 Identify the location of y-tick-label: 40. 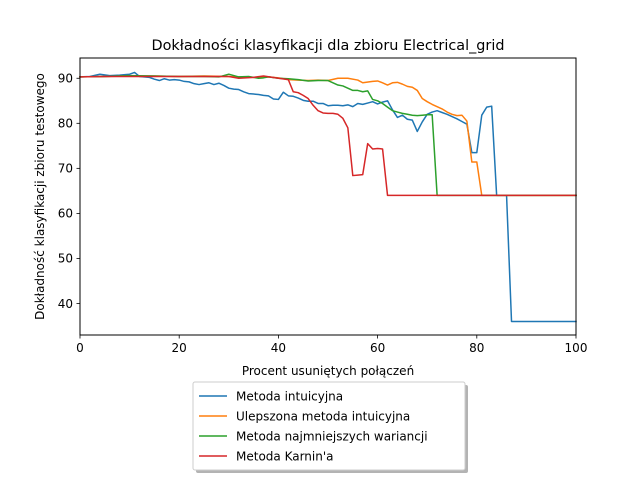
(65, 304).